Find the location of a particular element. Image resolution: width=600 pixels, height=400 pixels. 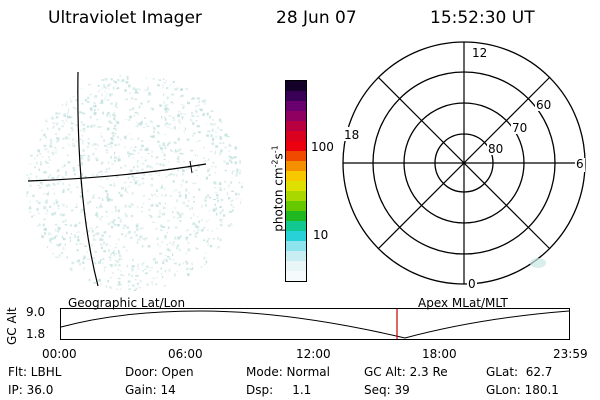

date-label: 28 Jun 07 is located at coordinates (316, 18).